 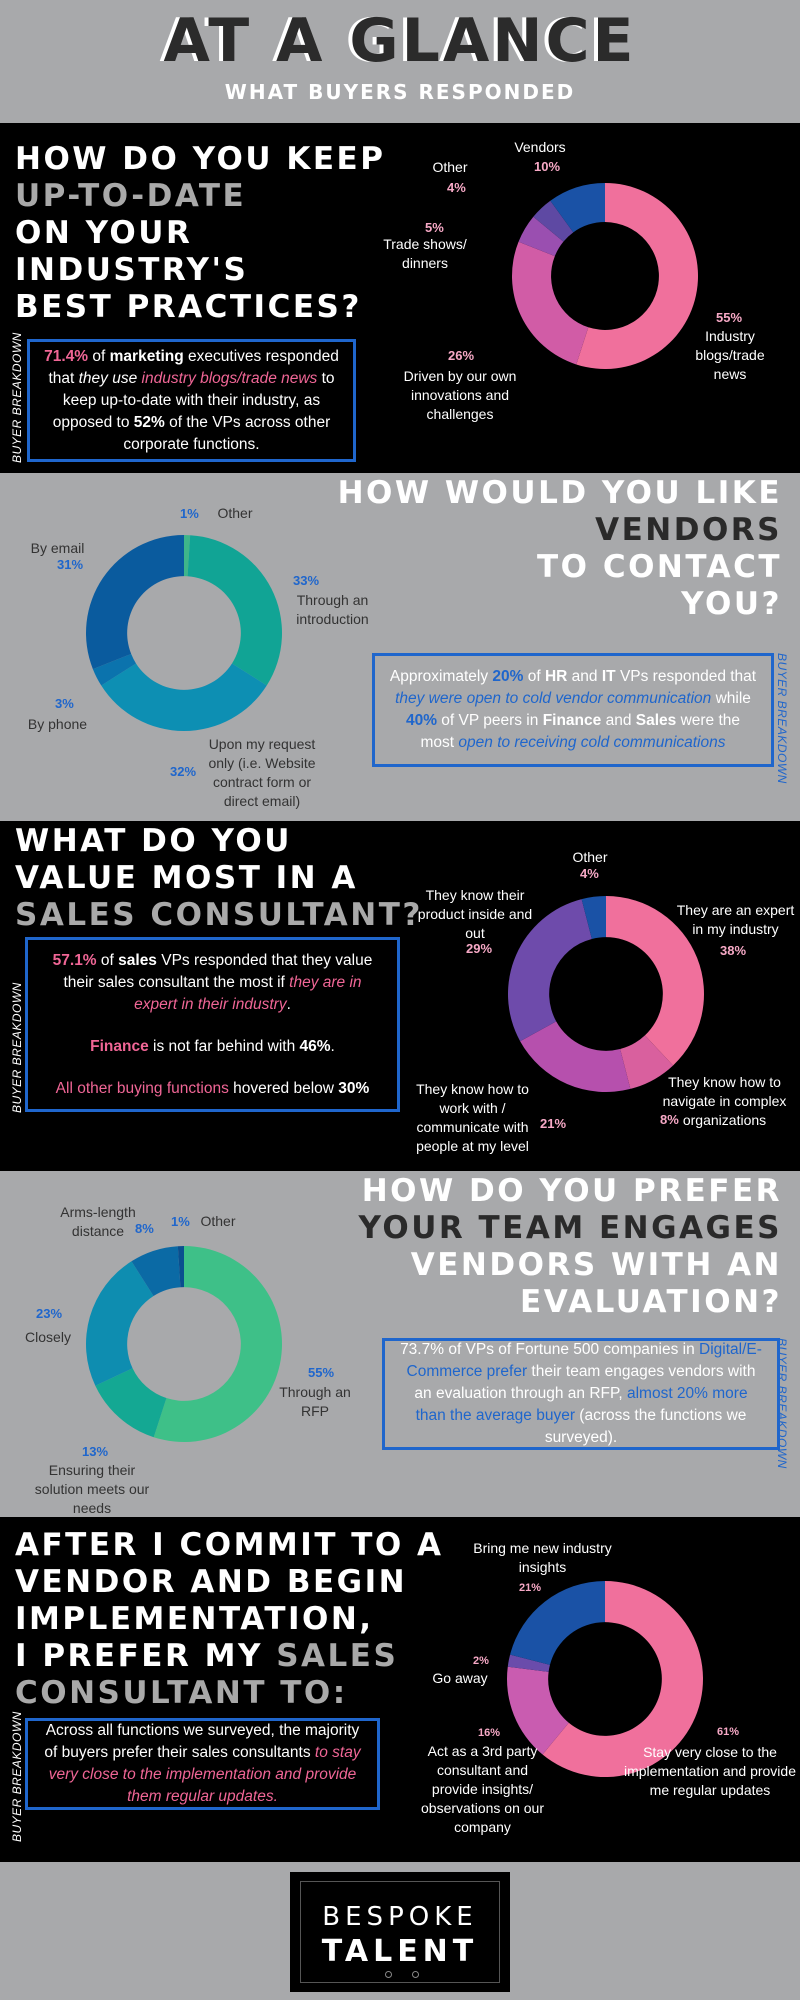 What do you see at coordinates (131, 196) in the screenshot?
I see `q1-line: UP-TO-DATE` at bounding box center [131, 196].